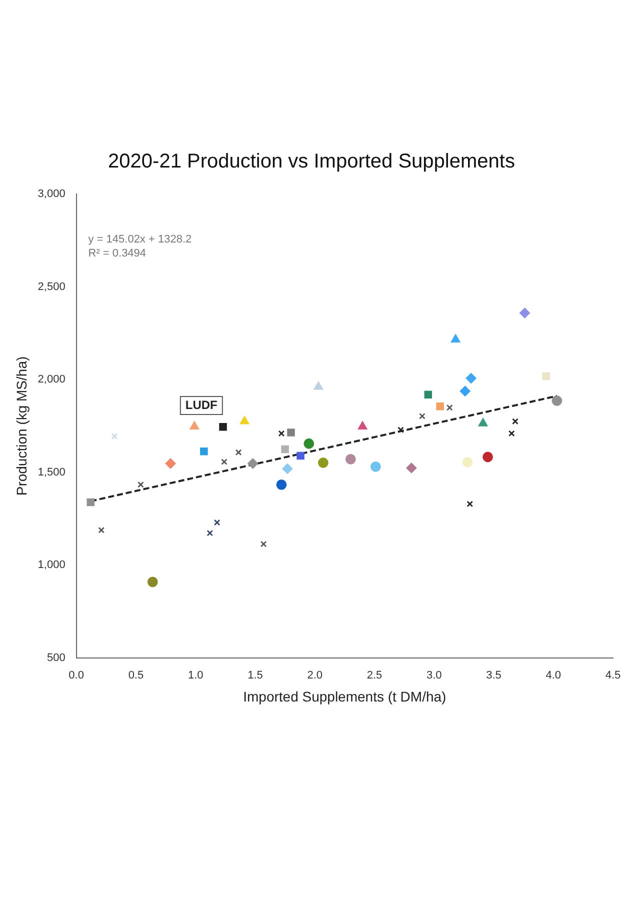  What do you see at coordinates (52, 286) in the screenshot?
I see `y-tick-label: 2,500` at bounding box center [52, 286].